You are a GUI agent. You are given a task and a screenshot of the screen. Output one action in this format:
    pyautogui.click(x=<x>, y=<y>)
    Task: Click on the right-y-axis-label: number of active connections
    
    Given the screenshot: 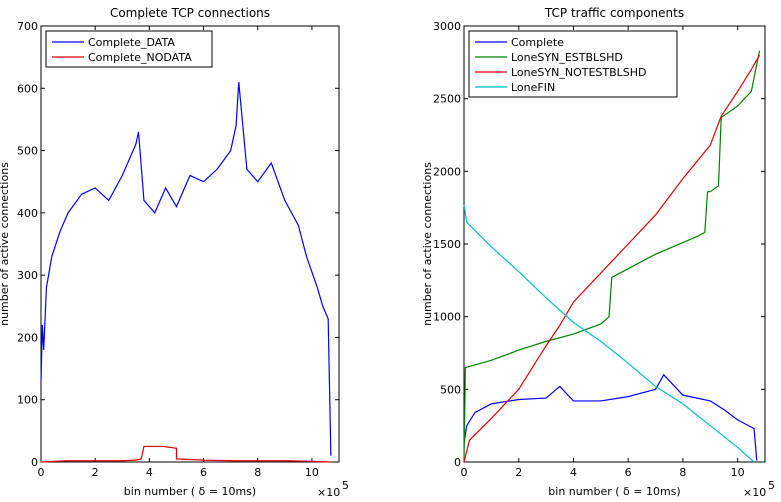 What is the action you would take?
    pyautogui.click(x=427, y=244)
    